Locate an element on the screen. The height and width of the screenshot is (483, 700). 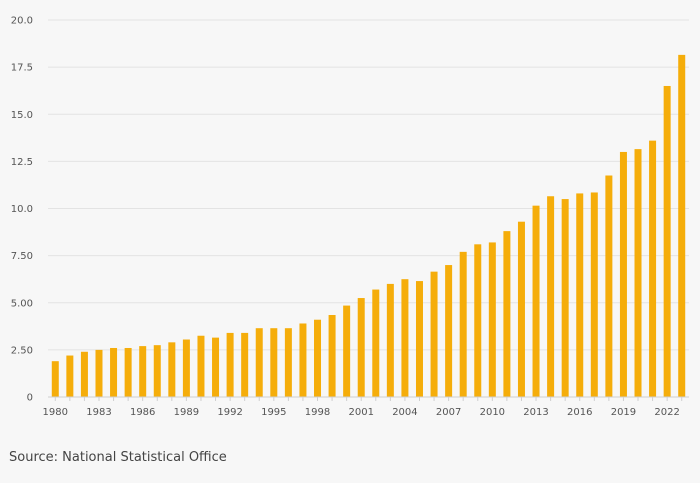
y-tick-label: 5.00 is located at coordinates (22, 303).